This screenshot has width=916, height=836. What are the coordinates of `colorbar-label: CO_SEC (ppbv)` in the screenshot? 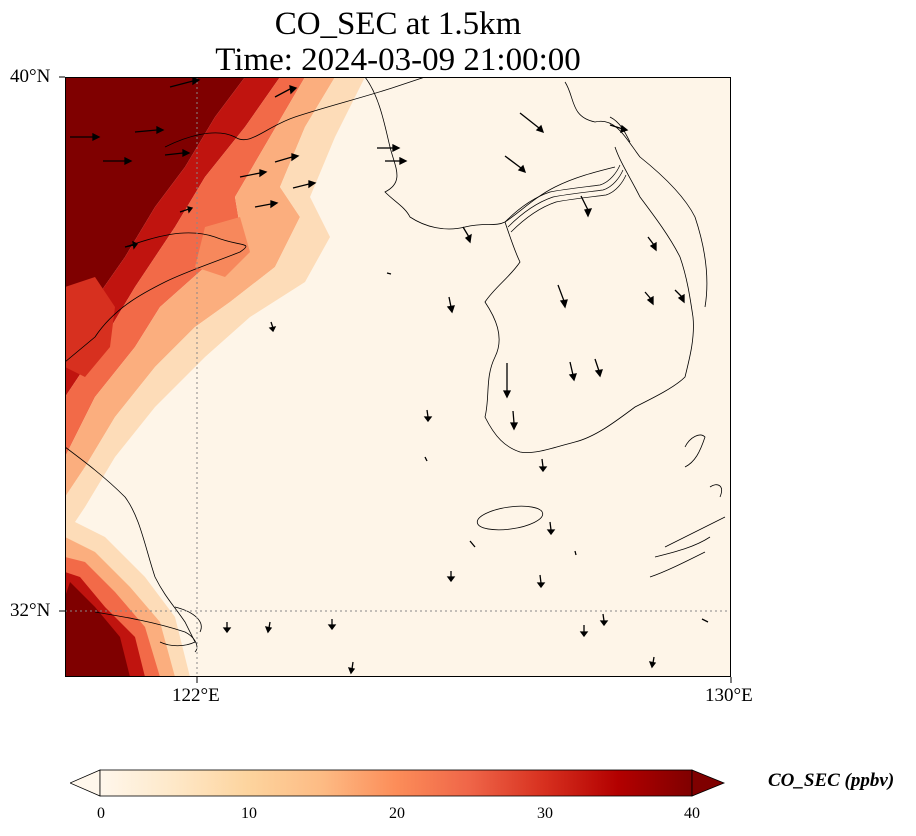 It's located at (831, 780).